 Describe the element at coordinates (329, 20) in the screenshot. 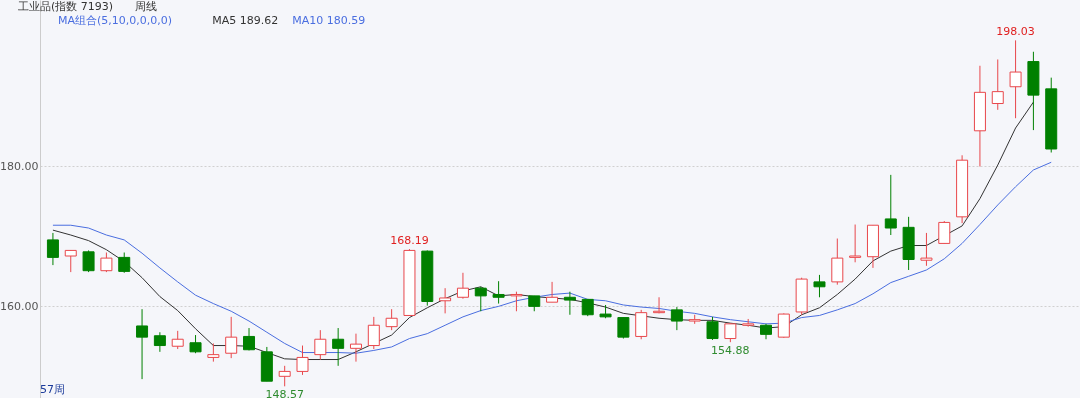

I see `text: MA10 180.59` at that location.